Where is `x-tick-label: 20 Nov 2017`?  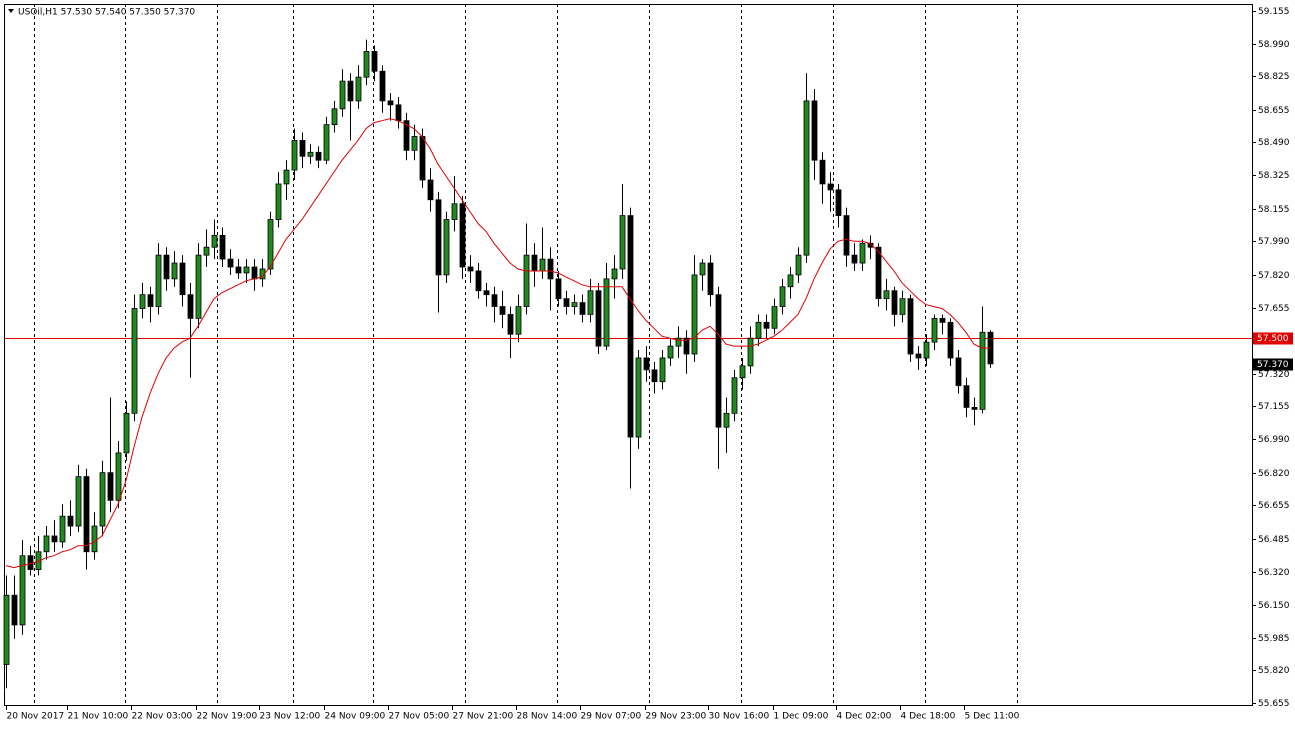
x-tick-label: 20 Nov 2017 is located at coordinates (36, 717).